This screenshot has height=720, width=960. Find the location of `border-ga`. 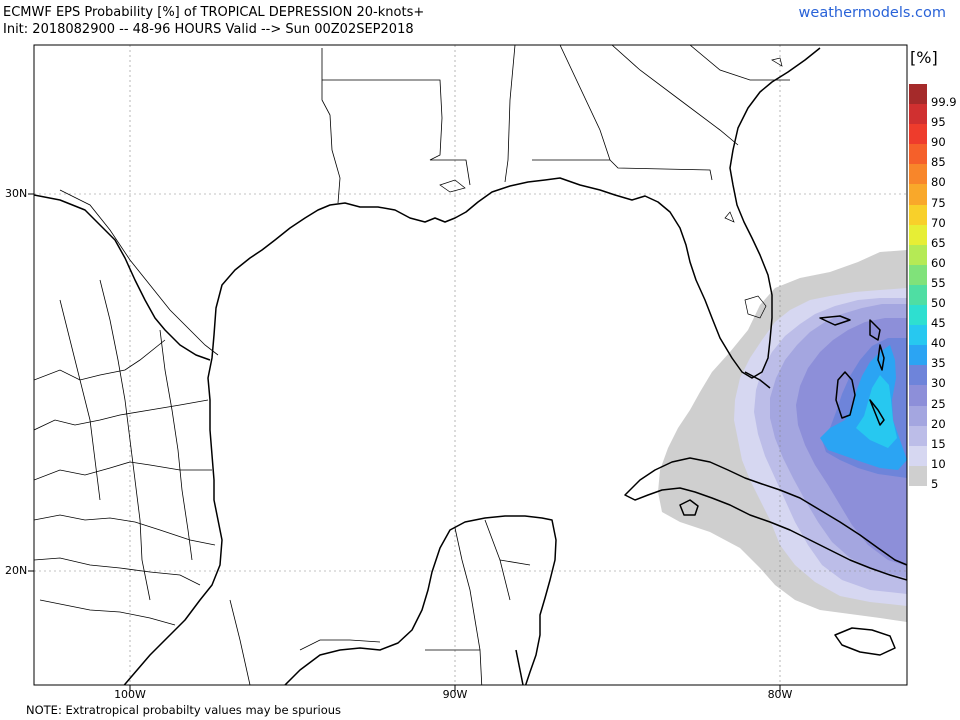

border-ga is located at coordinates (585, 103).